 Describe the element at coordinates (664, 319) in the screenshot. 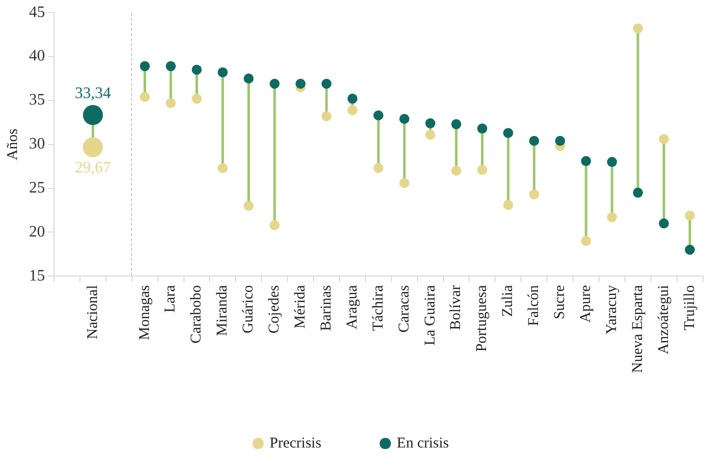

I see `x-tick-label: Anzoátegui` at that location.